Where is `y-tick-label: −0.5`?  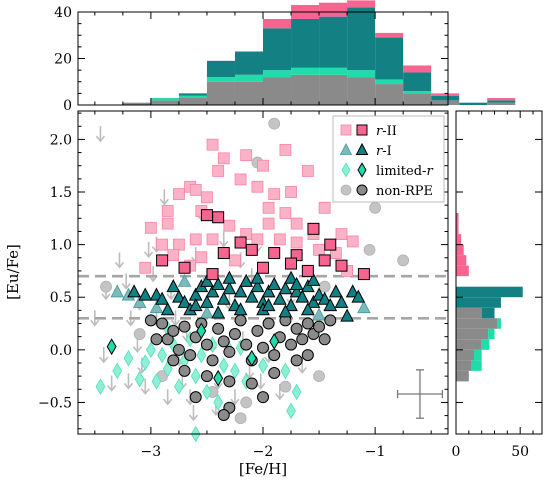 y-tick-label: −0.5 is located at coordinates (55, 403).